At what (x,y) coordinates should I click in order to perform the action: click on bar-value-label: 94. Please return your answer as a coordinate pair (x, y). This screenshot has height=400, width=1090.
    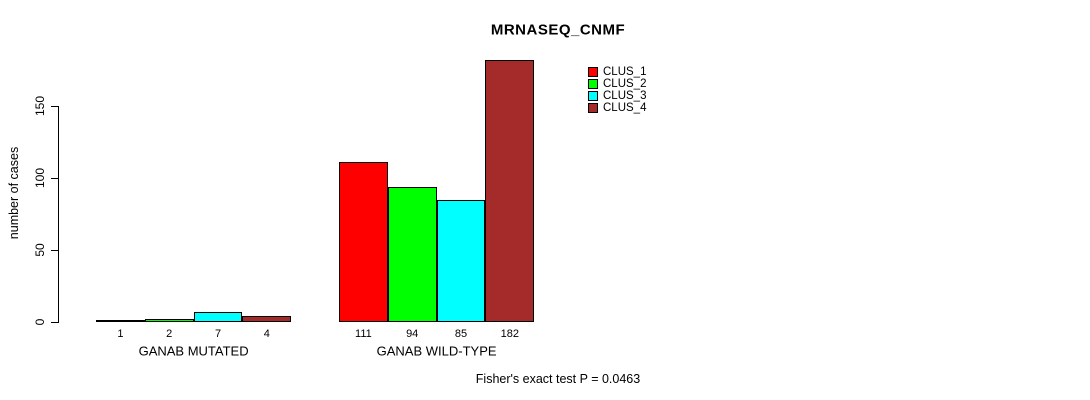
    Looking at the image, I should click on (412, 333).